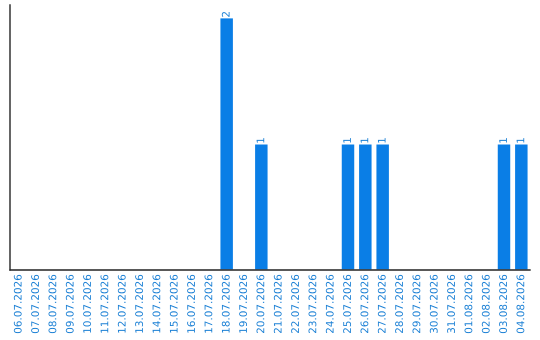 This screenshot has height=340, width=540. What do you see at coordinates (70, 304) in the screenshot?
I see `x-tick-label: 09.07.2026` at bounding box center [70, 304].